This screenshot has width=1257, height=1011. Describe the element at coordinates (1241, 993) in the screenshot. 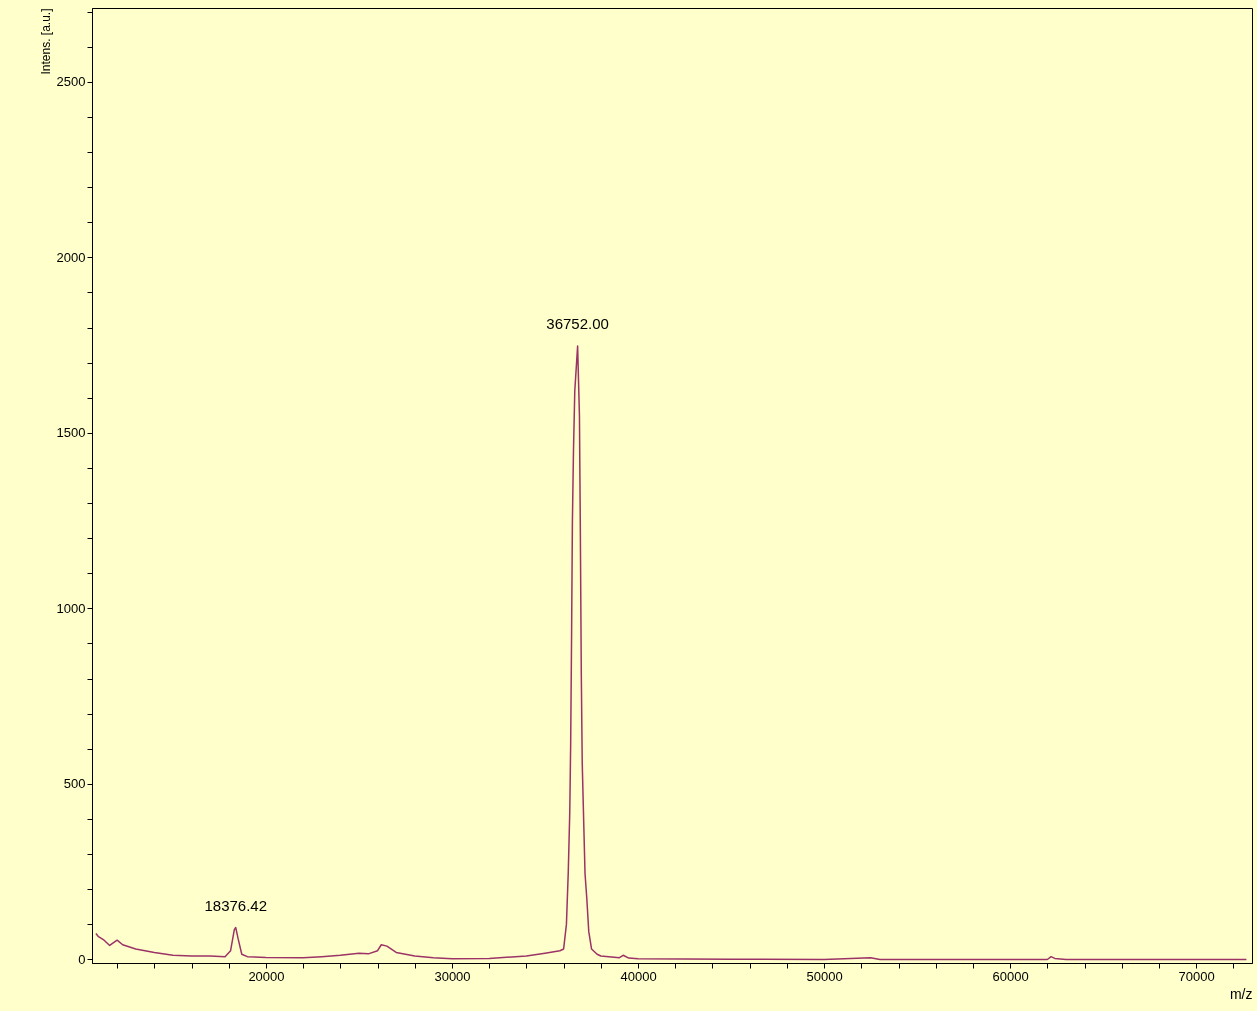

I see `x-axis-title: m/z` at that location.